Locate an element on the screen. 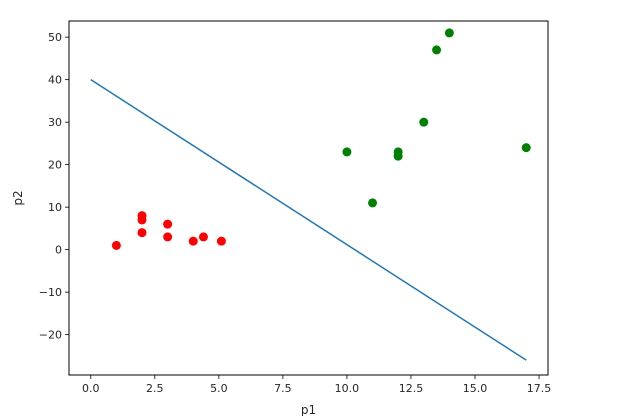 The height and width of the screenshot is (416, 620). x-tick-label: 12.5 is located at coordinates (411, 388).